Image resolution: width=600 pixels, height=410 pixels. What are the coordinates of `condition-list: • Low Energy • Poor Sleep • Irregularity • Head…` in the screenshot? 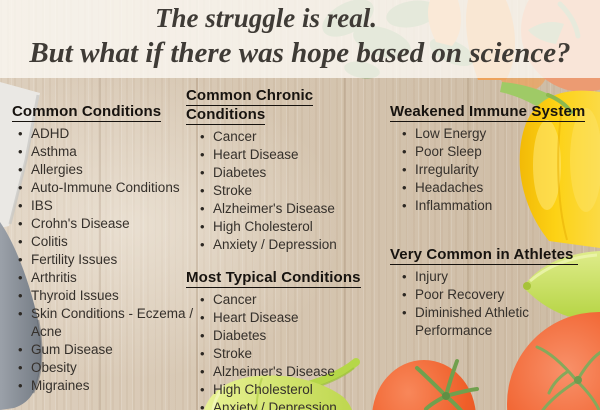 It's located at (469, 170).